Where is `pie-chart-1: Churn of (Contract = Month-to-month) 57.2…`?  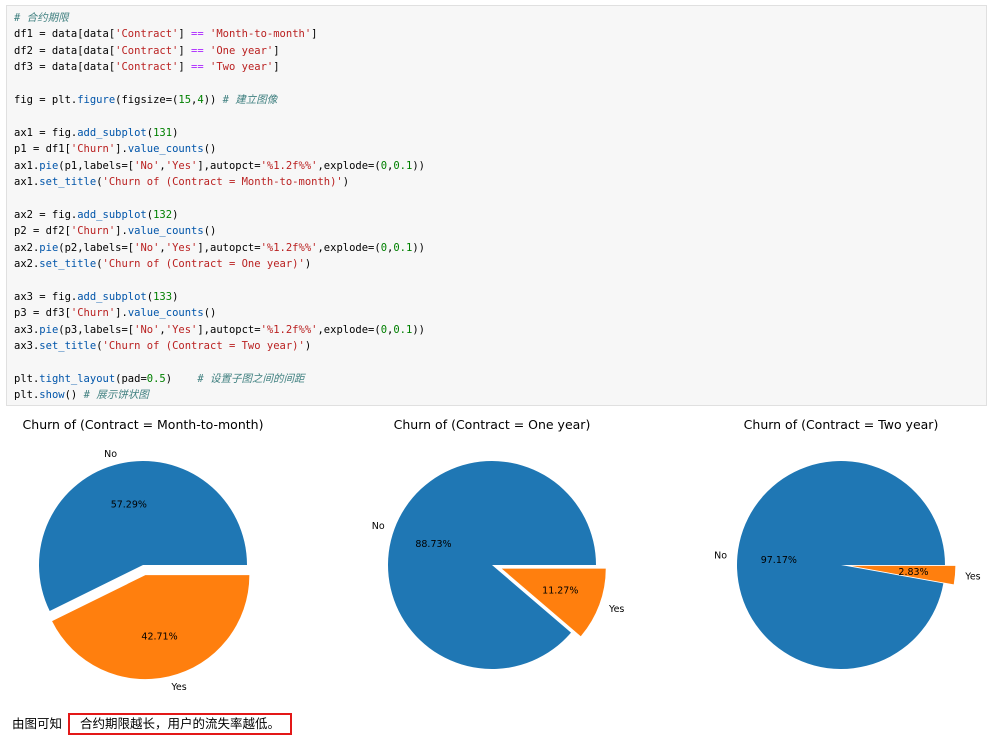 pie-chart-1: Churn of (Contract = Month-to-month) 57.2… is located at coordinates (143, 555).